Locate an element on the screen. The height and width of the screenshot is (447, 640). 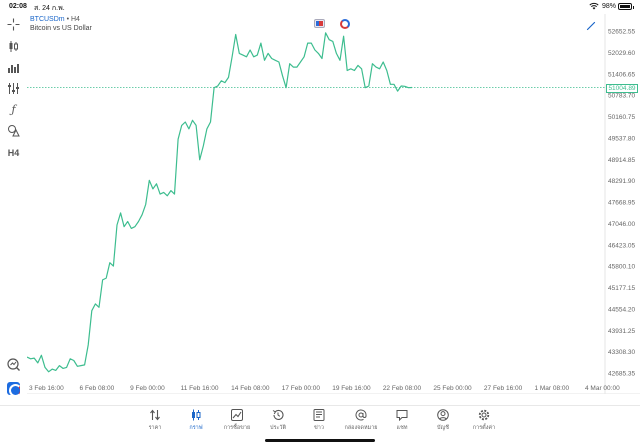
zoom-icon is located at coordinates (13, 364).